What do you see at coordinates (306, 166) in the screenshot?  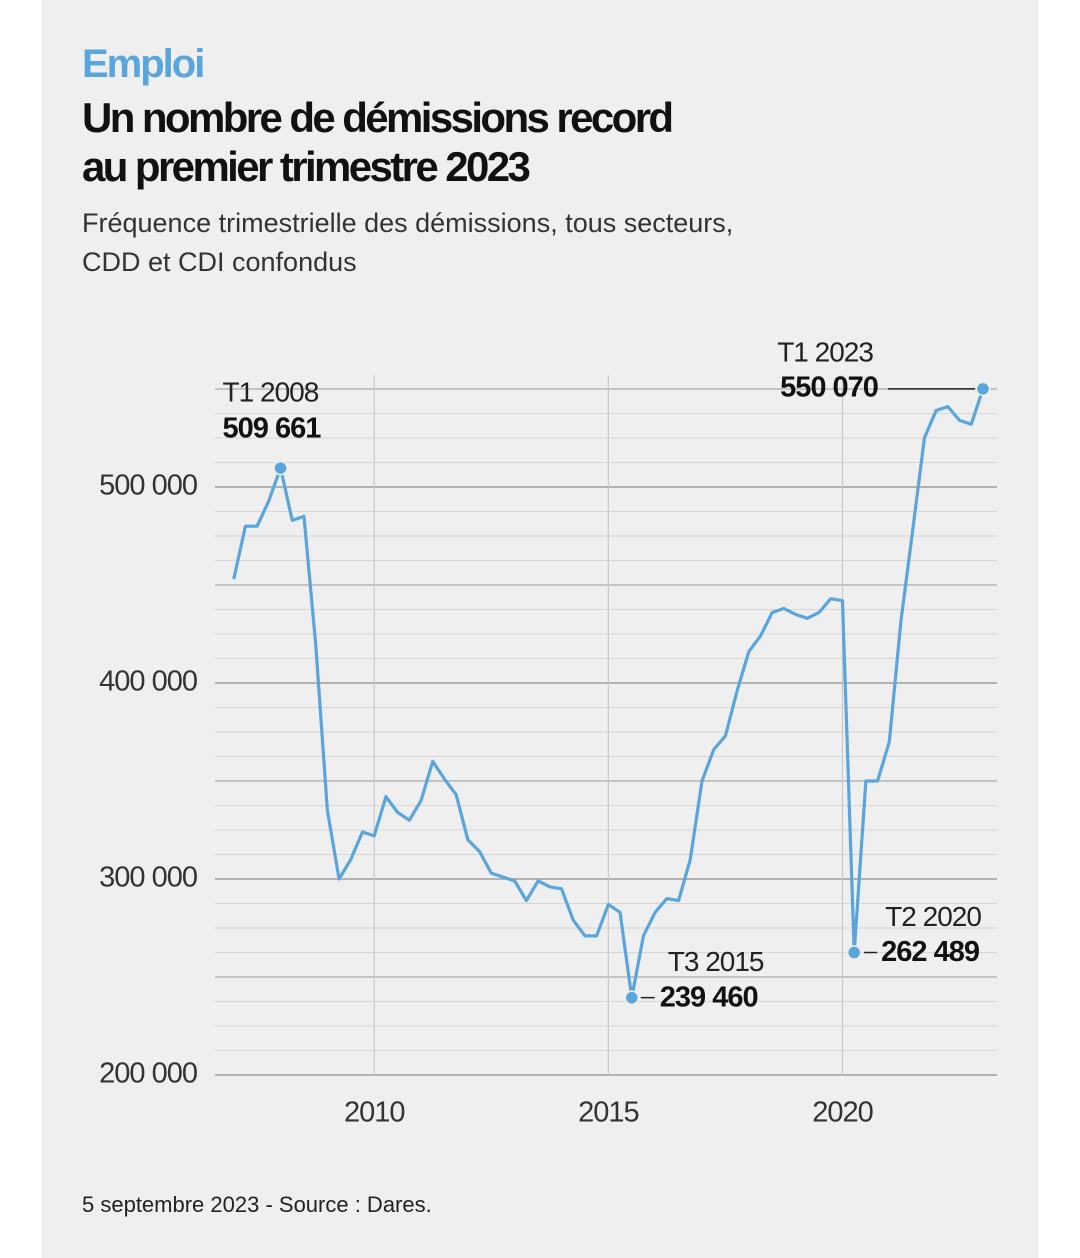 I see `title: au premier trimestre 2023` at bounding box center [306, 166].